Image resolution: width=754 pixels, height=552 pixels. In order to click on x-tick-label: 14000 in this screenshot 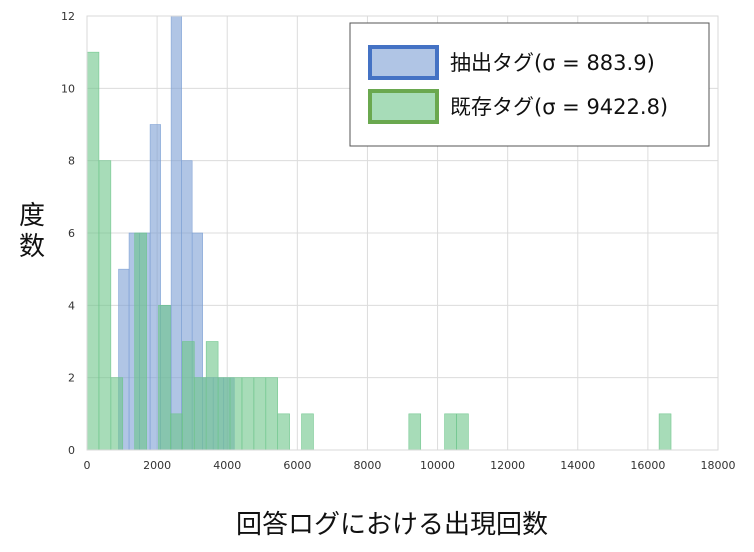, I will do `click(577, 465)`.